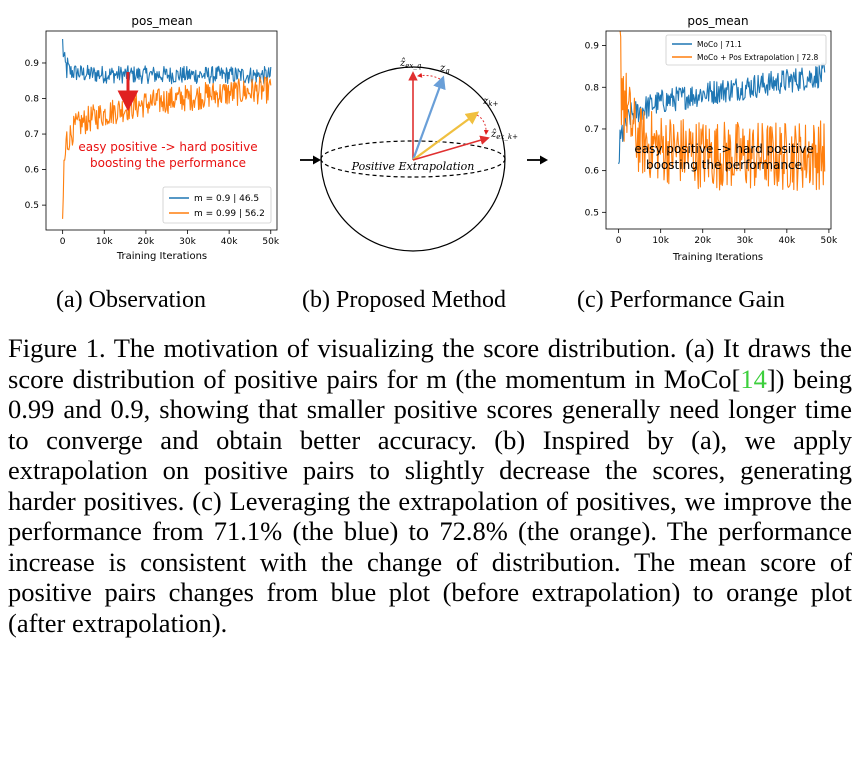  I want to click on flow-arrow-right, so click(537, 160).